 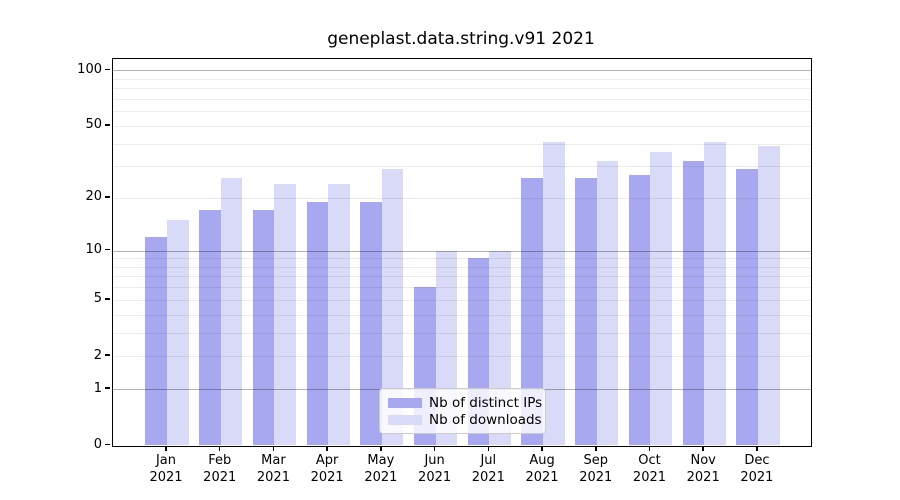 I want to click on legend: Nb of distinct IPs Nb of downloads, so click(x=462, y=411).